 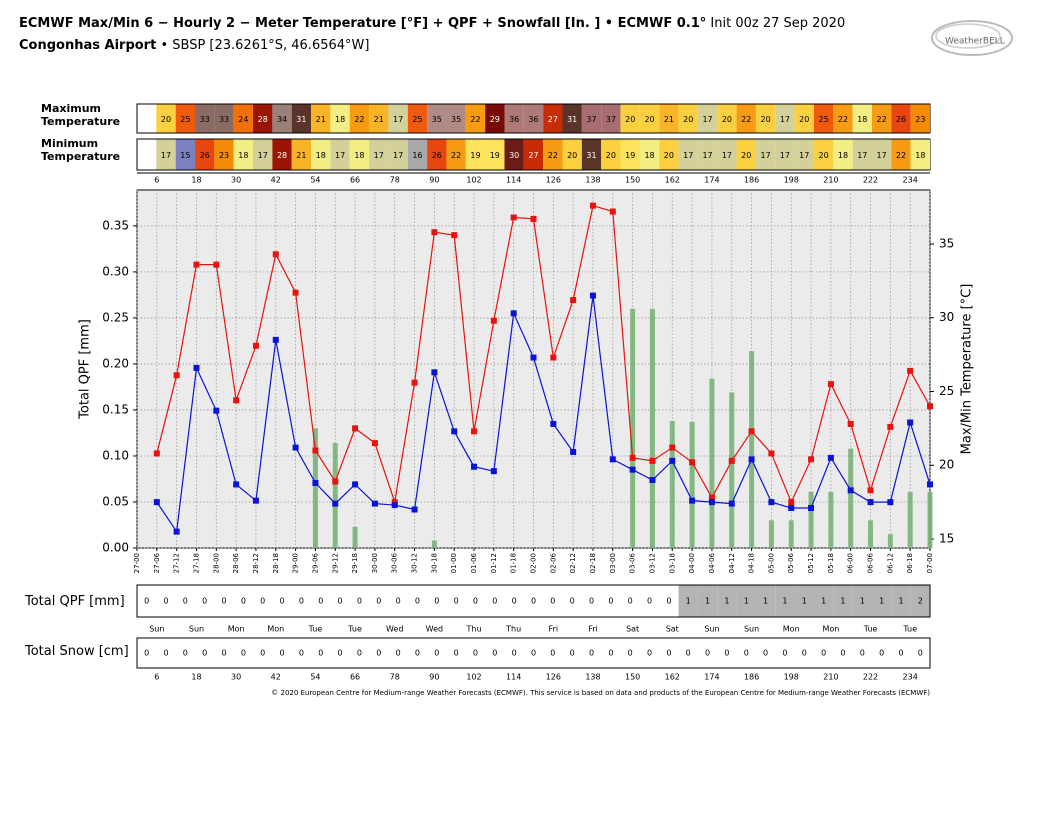 What do you see at coordinates (611, 119) in the screenshot?
I see `temp-label: 37` at bounding box center [611, 119].